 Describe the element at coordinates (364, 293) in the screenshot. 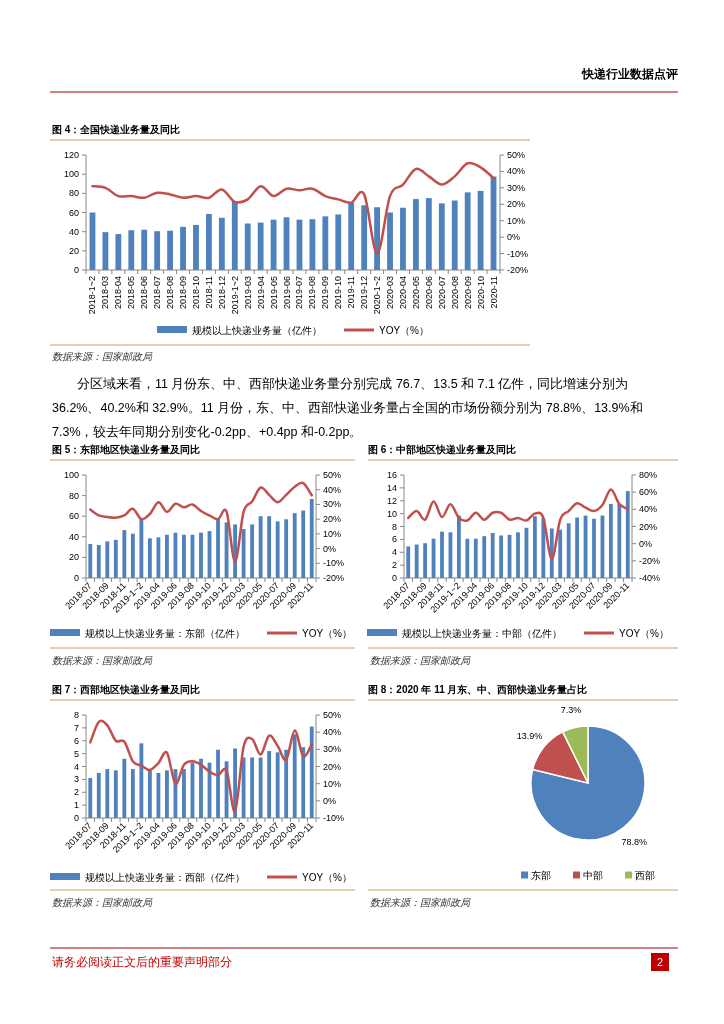

I see `x-tick-label: 2019-12` at that location.